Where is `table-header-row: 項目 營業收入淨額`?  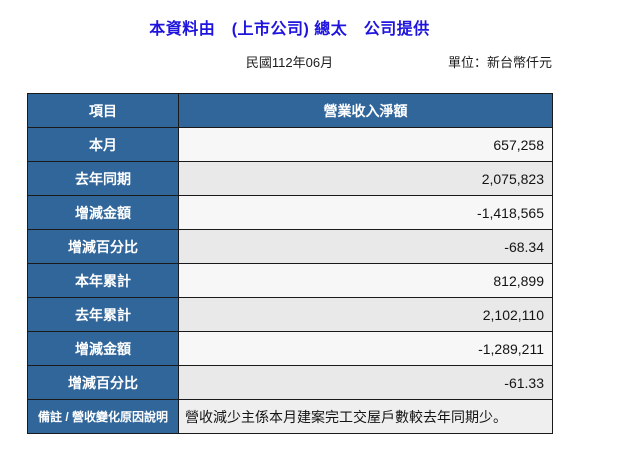 table-header-row: 項目 營業收入淨額 is located at coordinates (290, 110).